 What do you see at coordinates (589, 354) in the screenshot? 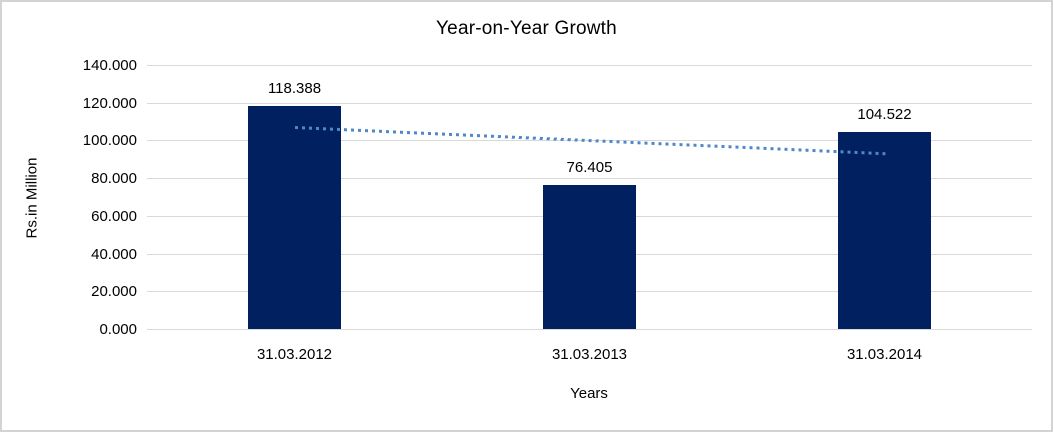
I see `x-tick-label: 31.03.2013` at bounding box center [589, 354].